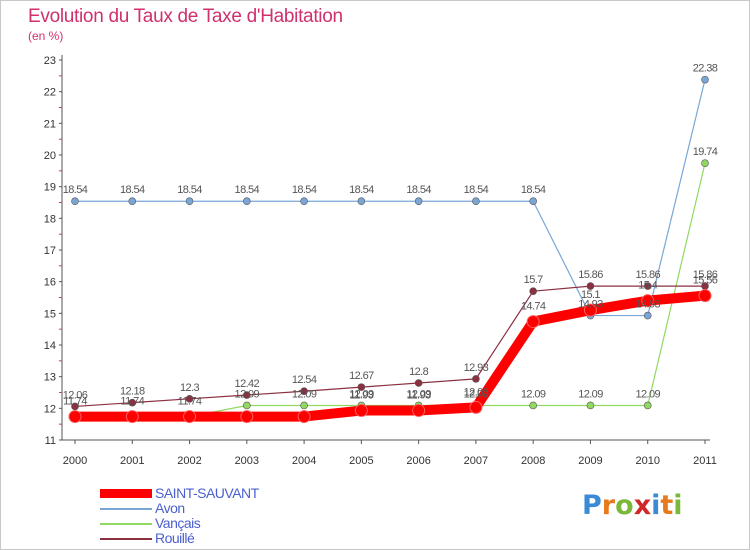 The width and height of the screenshot is (750, 550). What do you see at coordinates (678, 505) in the screenshot?
I see `logo-letter: i` at bounding box center [678, 505].